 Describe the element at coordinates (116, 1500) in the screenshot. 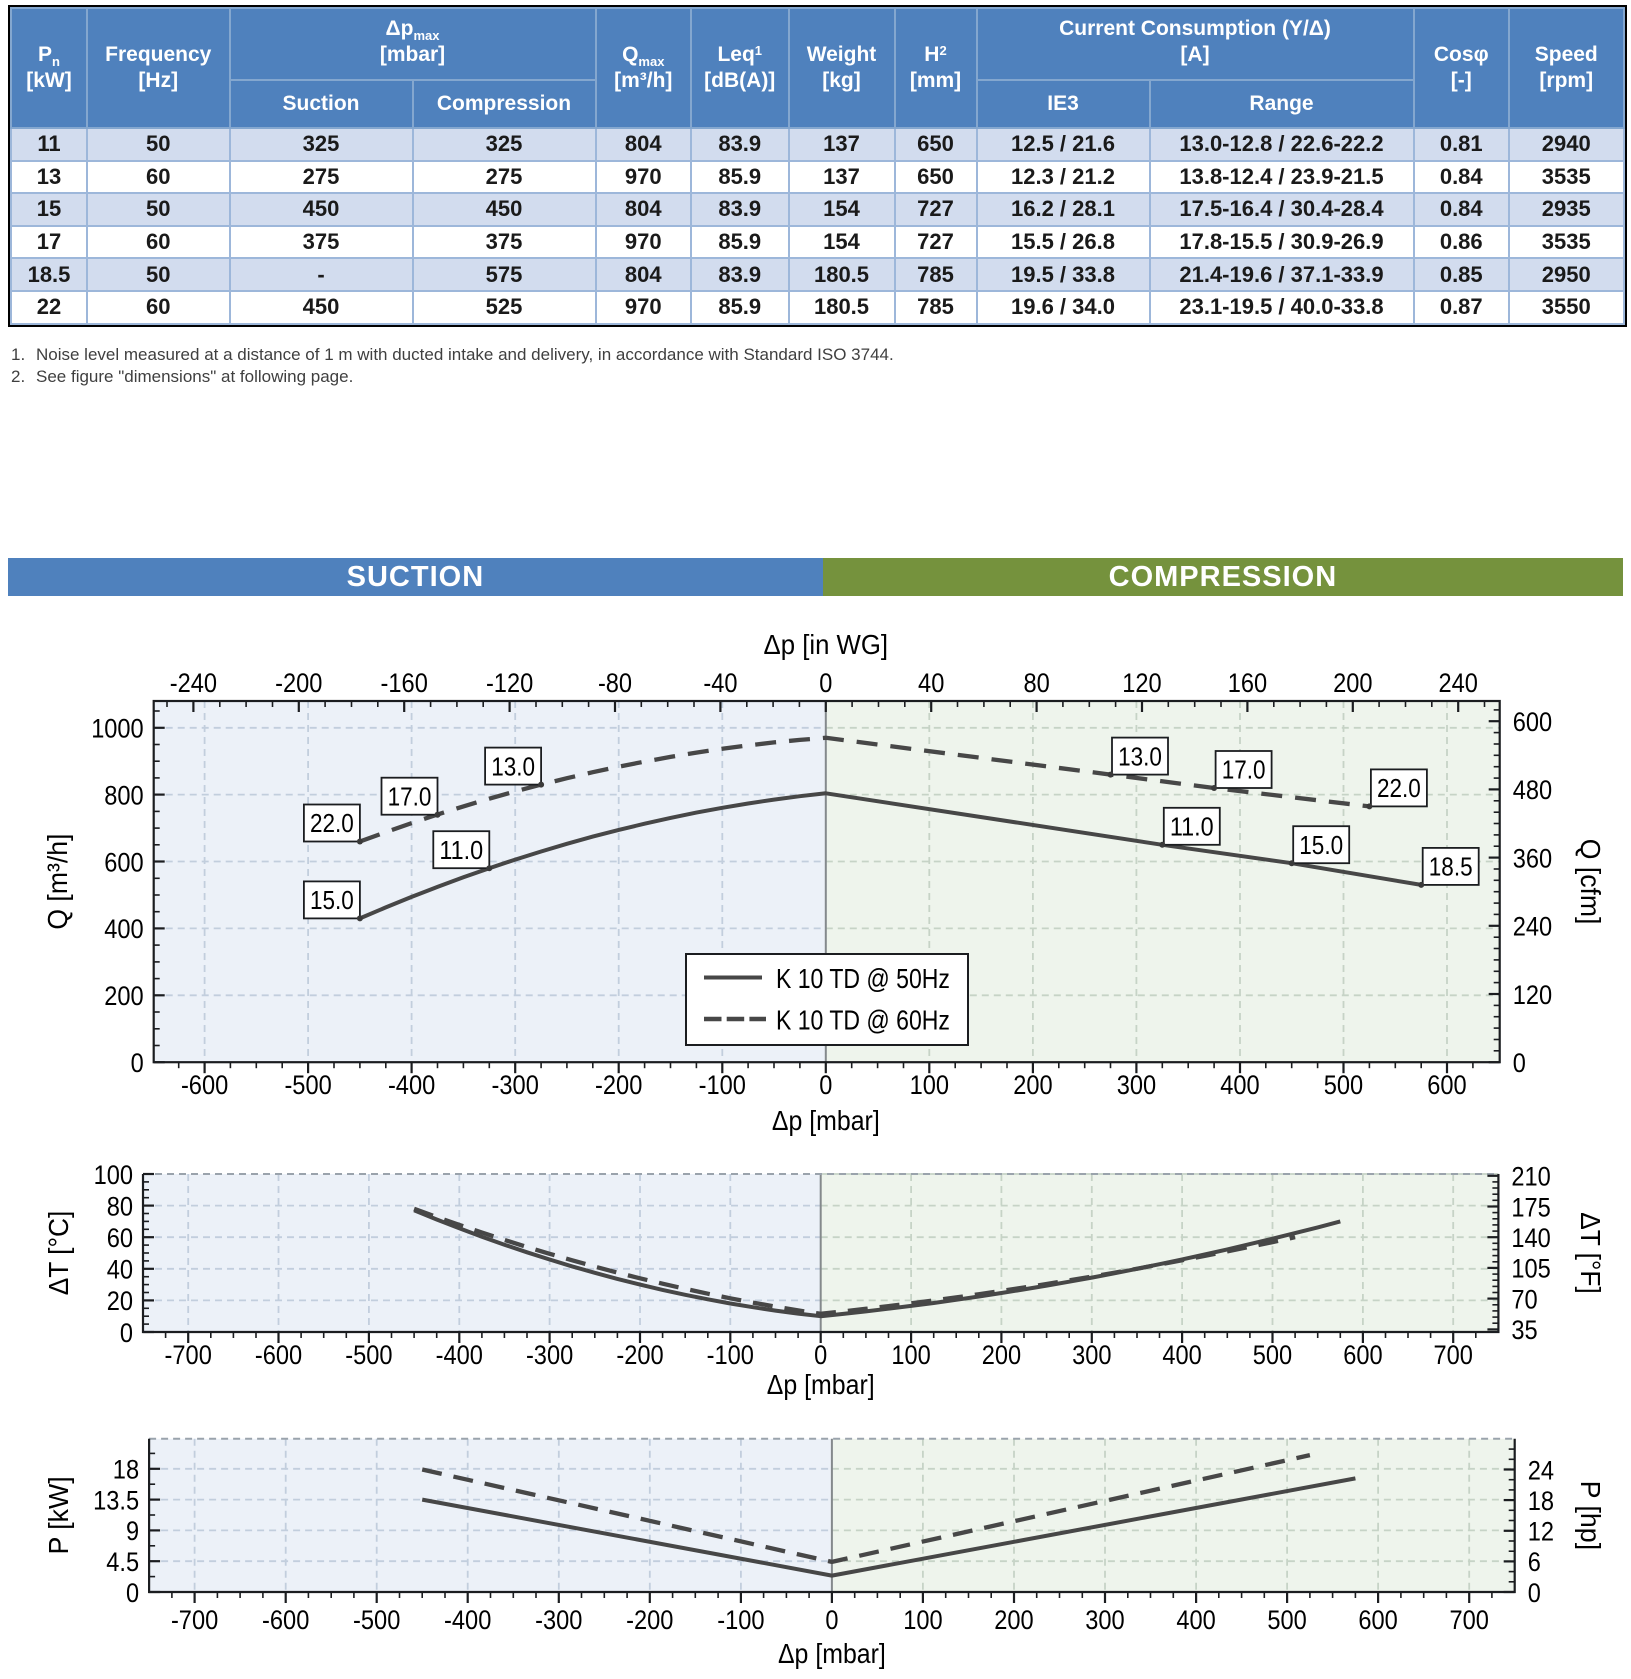

I see `svg-text: 13.5` at that location.